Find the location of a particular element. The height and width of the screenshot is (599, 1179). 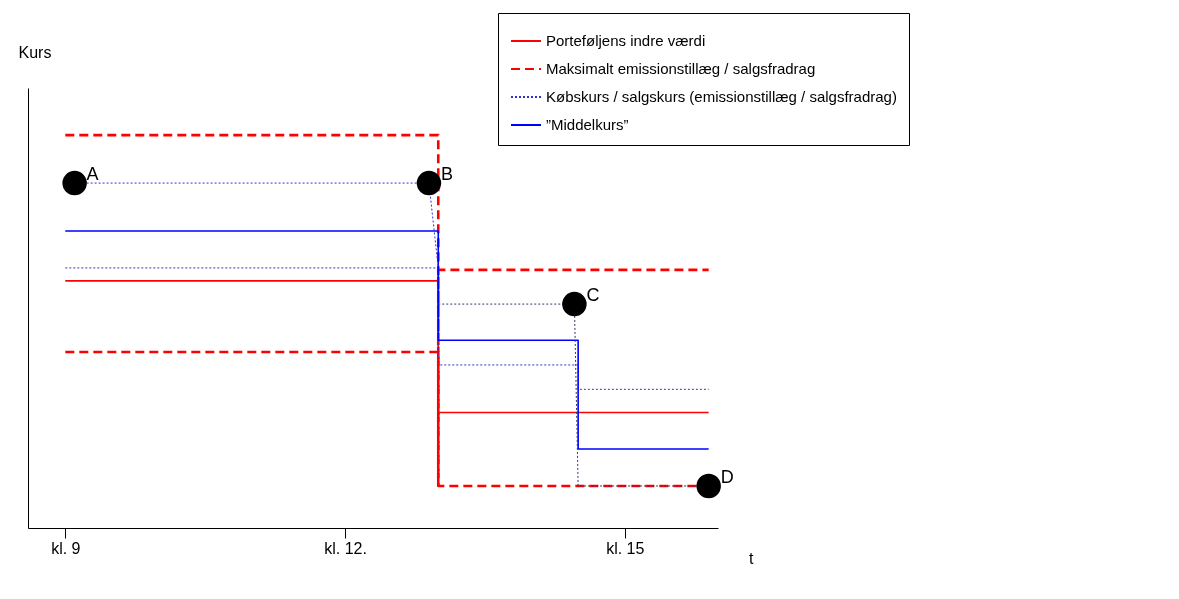

y-axis-title: Kurs is located at coordinates (35, 52).